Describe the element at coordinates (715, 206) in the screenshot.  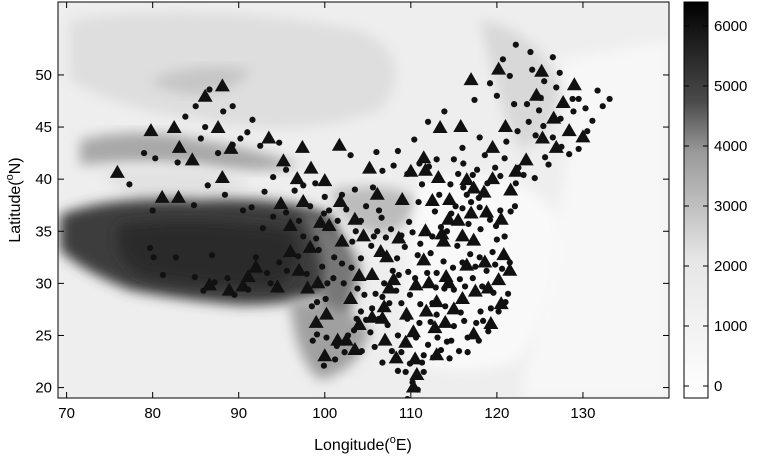
I see `colorbar-ticks: 0 1000 2000 3000 4000 5000 6000` at that location.